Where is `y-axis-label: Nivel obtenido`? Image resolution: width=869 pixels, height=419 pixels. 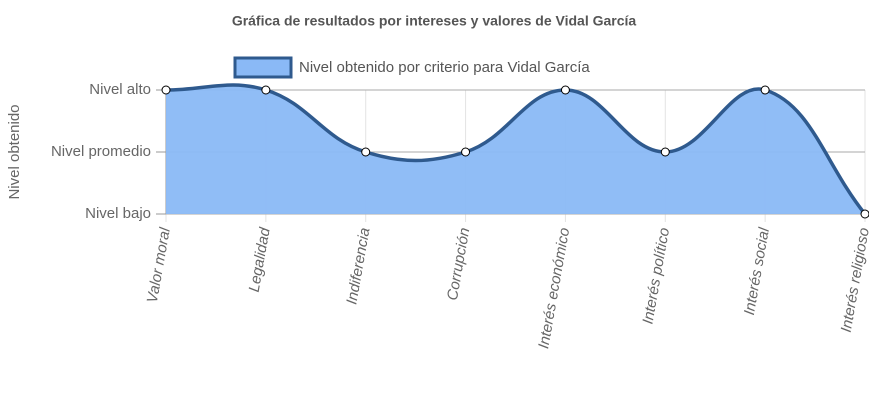
y-axis-label: Nivel obtenido is located at coordinates (14, 151).